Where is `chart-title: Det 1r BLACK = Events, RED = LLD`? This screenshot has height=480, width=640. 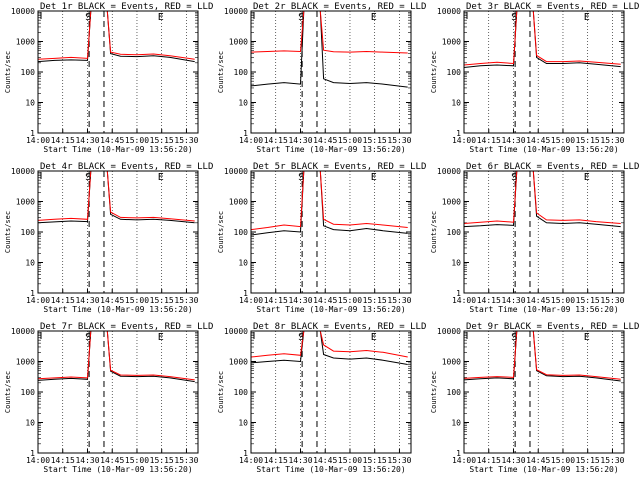 chart-title: Det 1r BLACK = Events, RED = LLD is located at coordinates (126, 7).